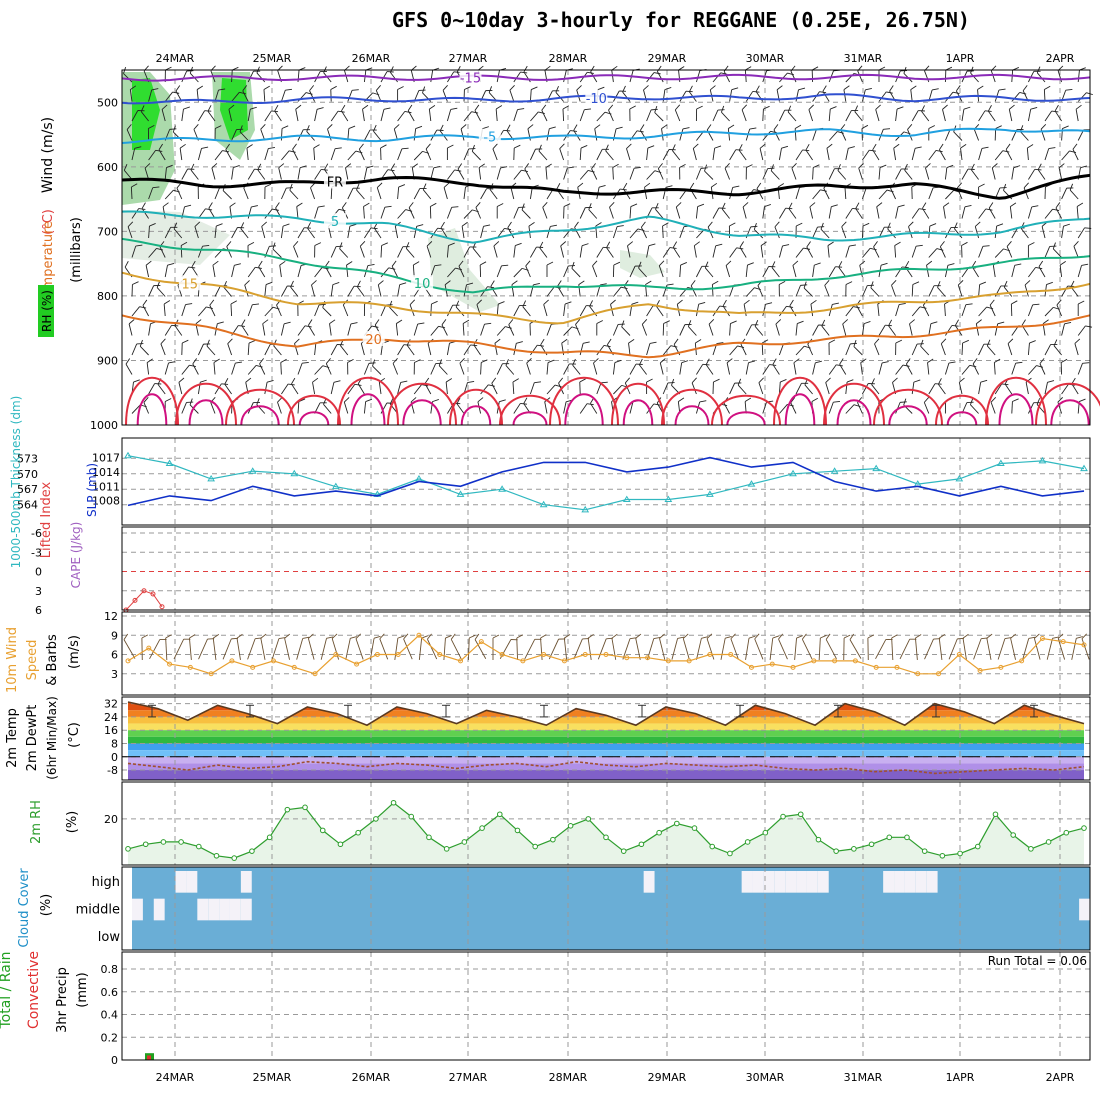  Describe the element at coordinates (34, 990) in the screenshot. I see `precip-legend-convective: Convective` at that location.